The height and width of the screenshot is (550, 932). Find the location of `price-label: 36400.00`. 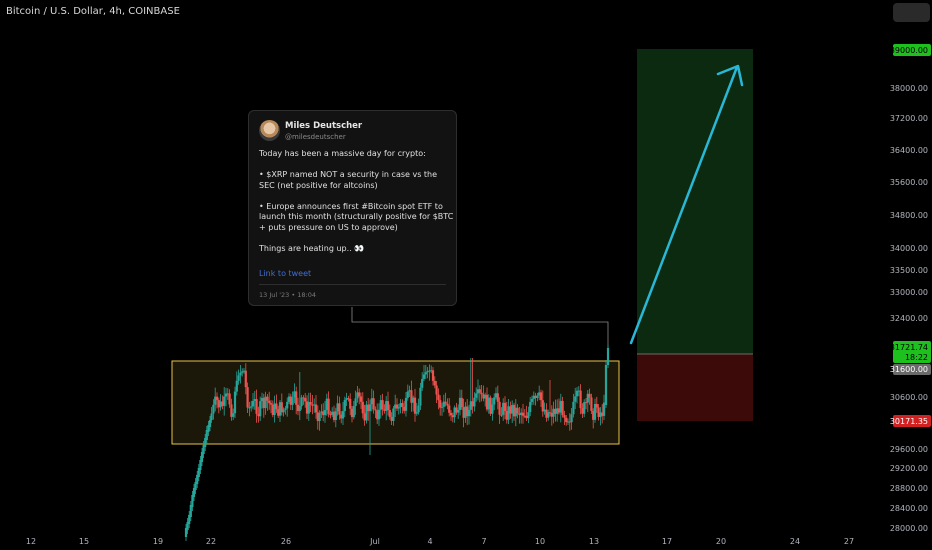

price-label: 36400.00 is located at coordinates (909, 150).